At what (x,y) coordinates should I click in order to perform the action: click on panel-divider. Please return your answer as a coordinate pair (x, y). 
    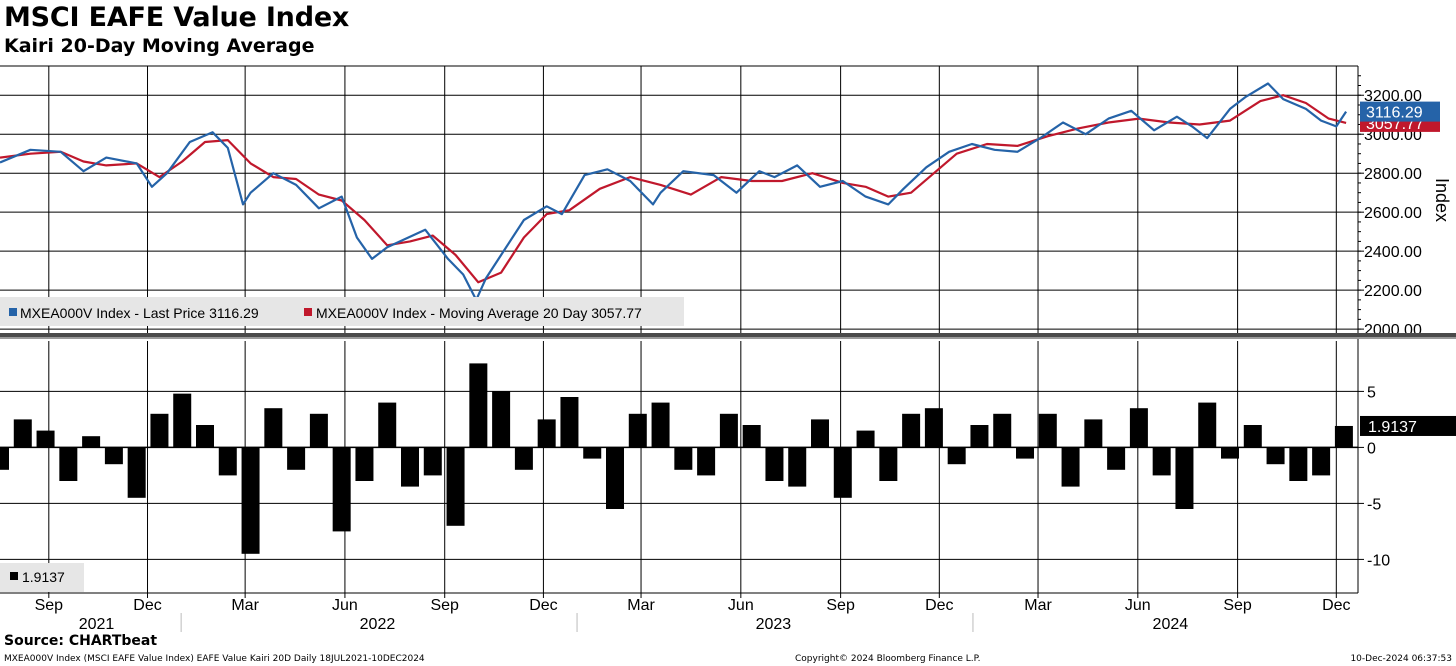
    Looking at the image, I should click on (728, 335).